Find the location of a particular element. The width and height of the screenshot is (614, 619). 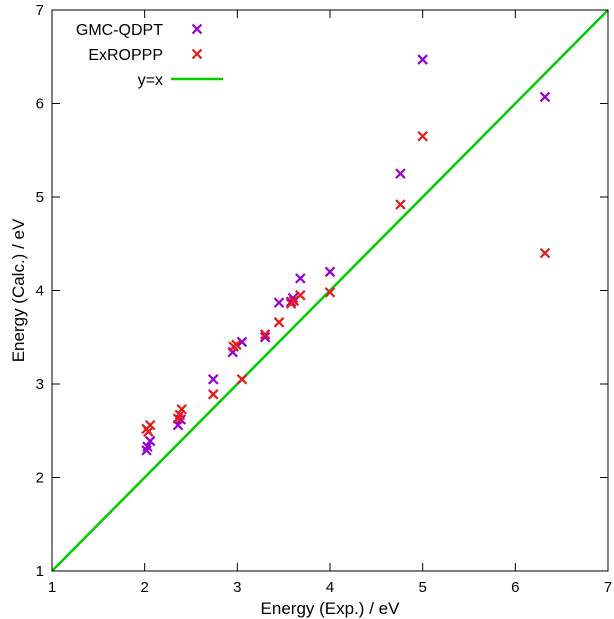

x-tick-label: 2 is located at coordinates (144, 587).